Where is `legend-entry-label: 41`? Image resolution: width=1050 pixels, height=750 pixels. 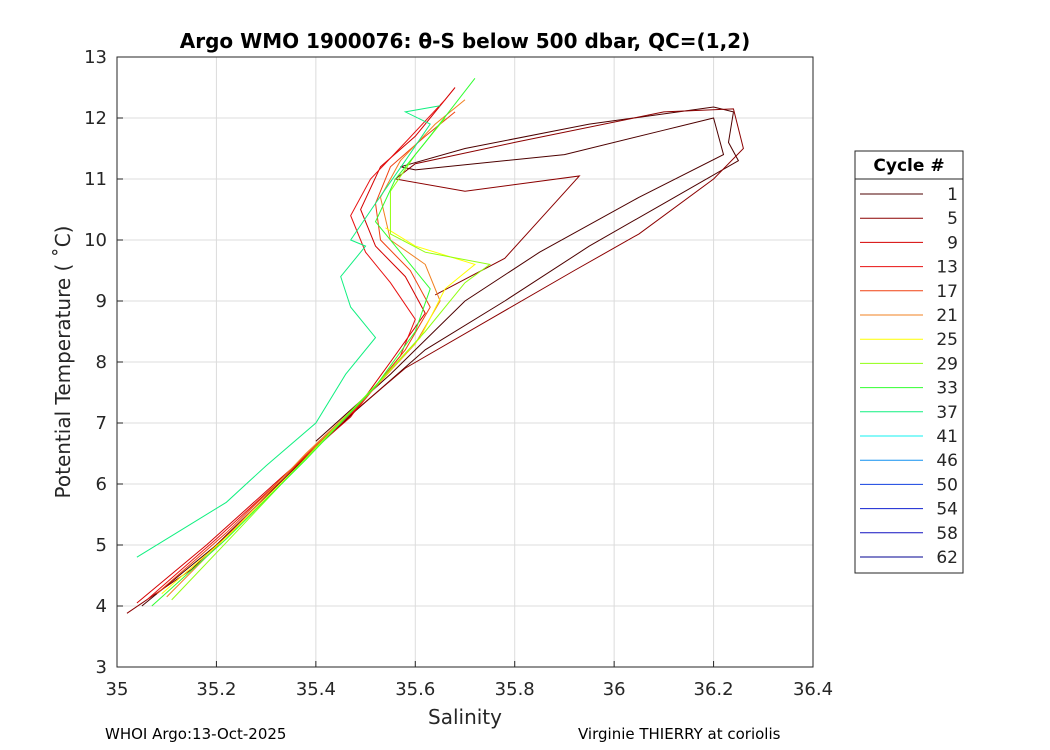
legend-entry-label: 41 is located at coordinates (947, 437).